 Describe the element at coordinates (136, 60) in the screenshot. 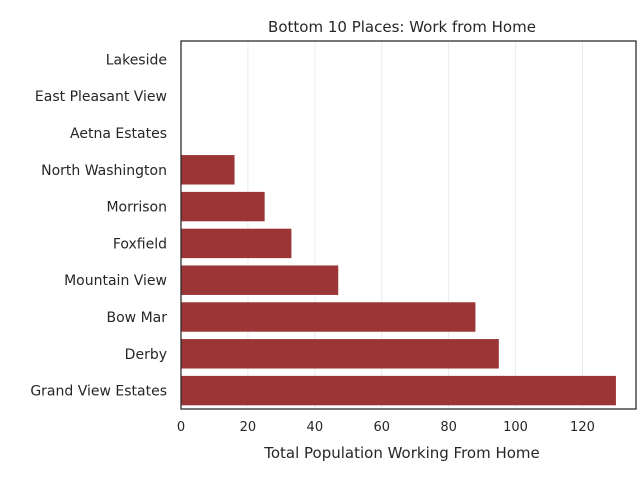

I see `y-tick-label: Lakeside` at that location.